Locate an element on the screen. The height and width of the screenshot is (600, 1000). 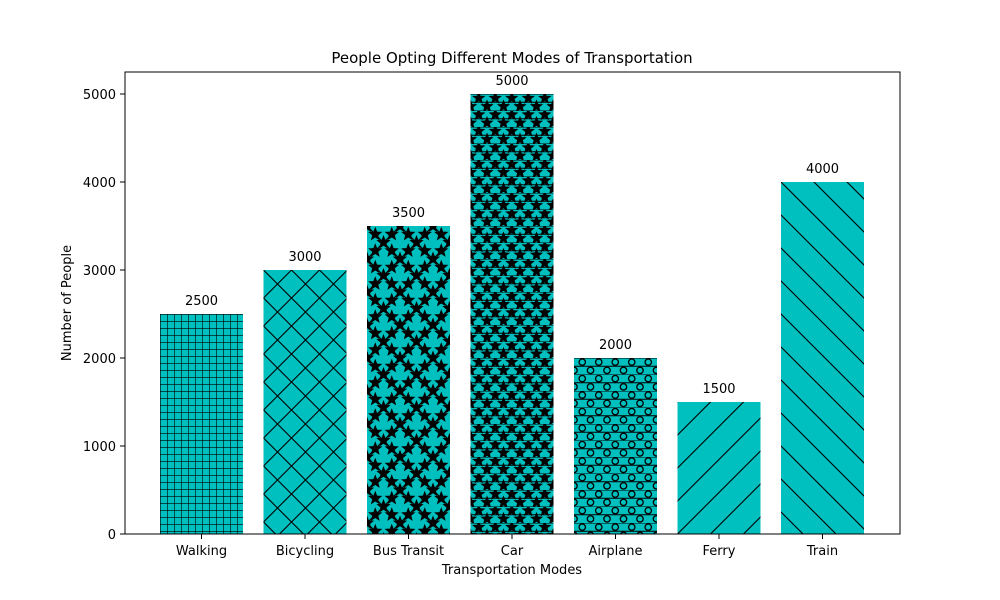
y-tick-label: 1000 is located at coordinates (99, 447).